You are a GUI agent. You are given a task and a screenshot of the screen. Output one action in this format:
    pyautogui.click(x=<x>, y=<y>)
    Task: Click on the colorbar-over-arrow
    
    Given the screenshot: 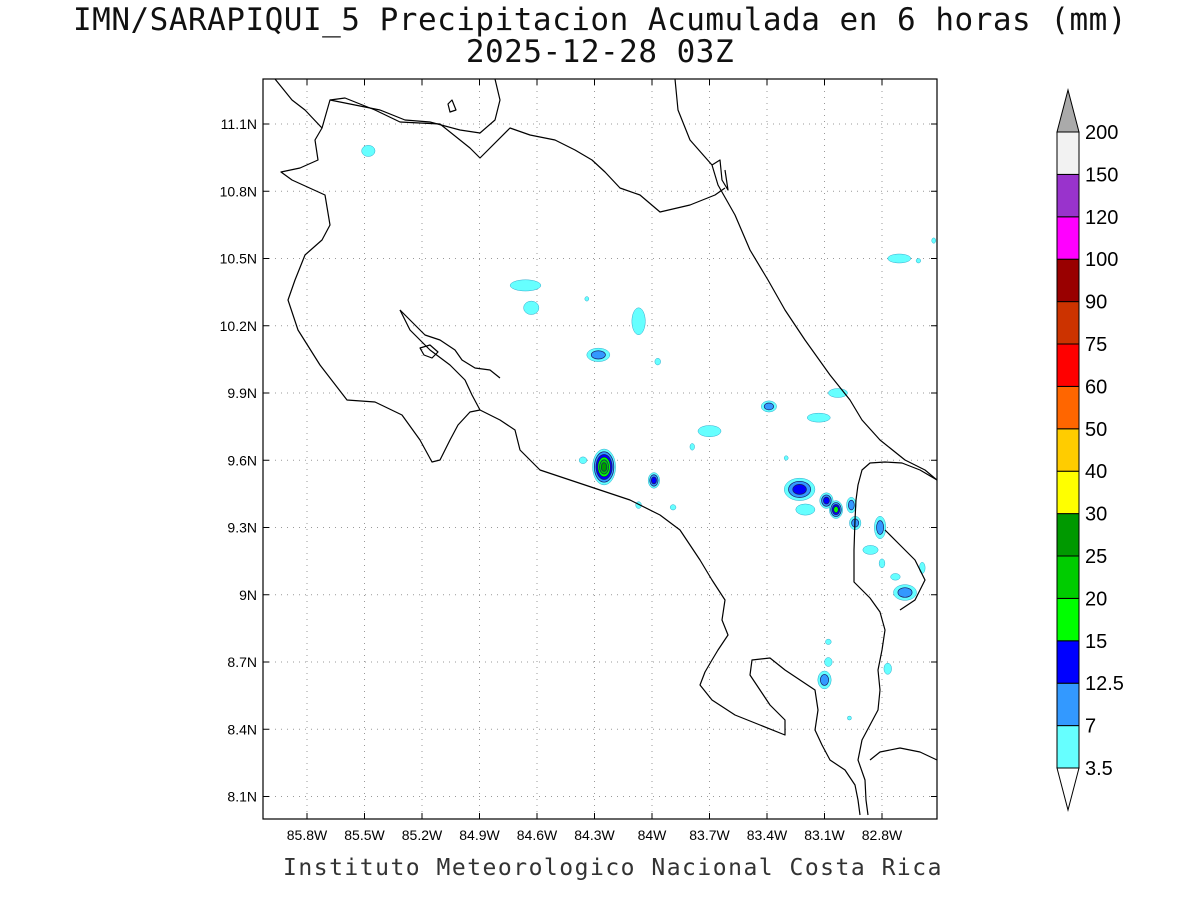 What is the action you would take?
    pyautogui.click(x=1068, y=110)
    